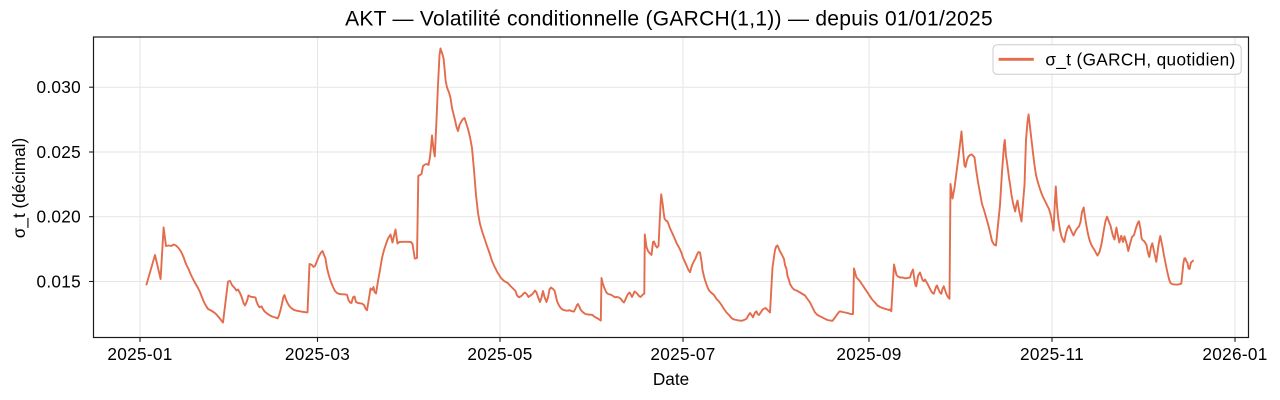 This screenshot has width=1280, height=400. Describe the element at coordinates (868, 354) in the screenshot. I see `svg-text: 2025-09` at that location.